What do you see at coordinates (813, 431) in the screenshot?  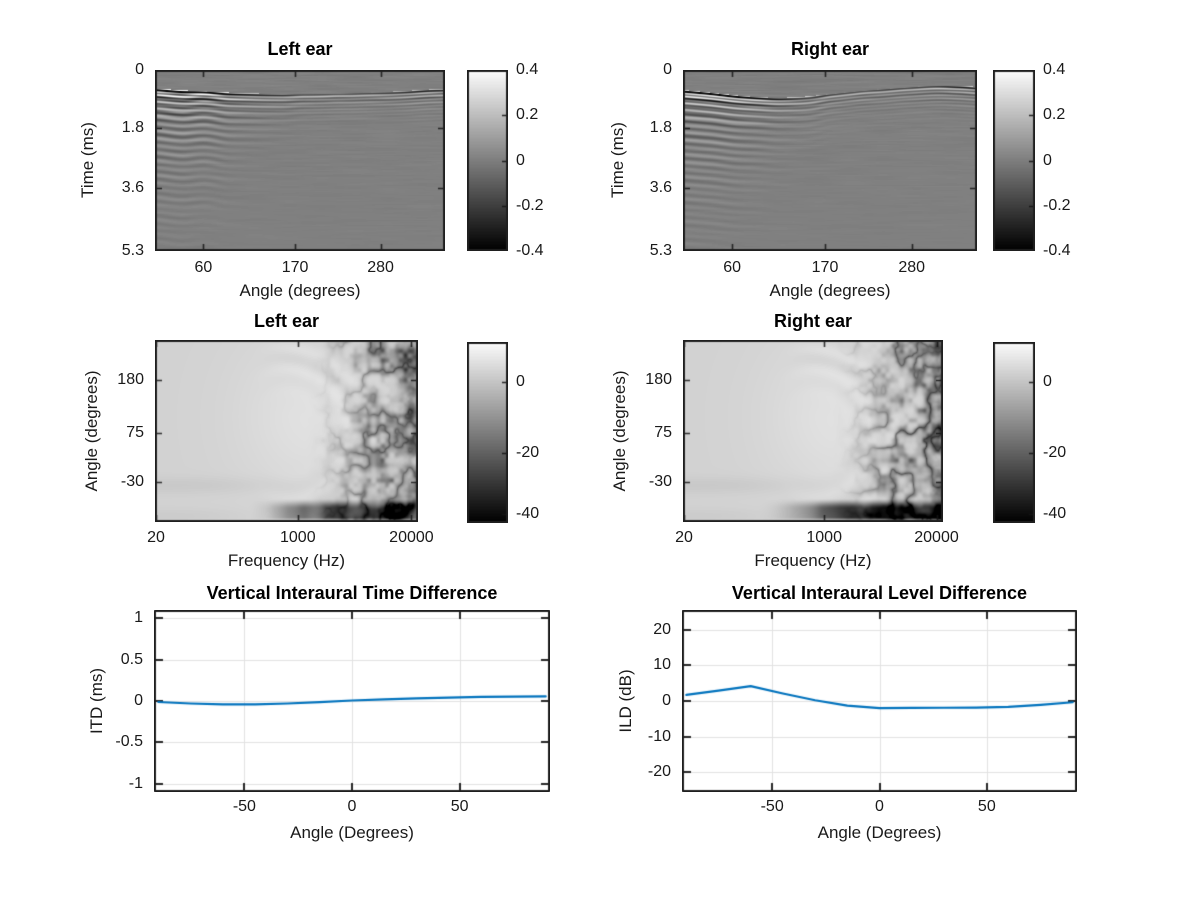 I see `htf-right-heatmap` at bounding box center [813, 431].